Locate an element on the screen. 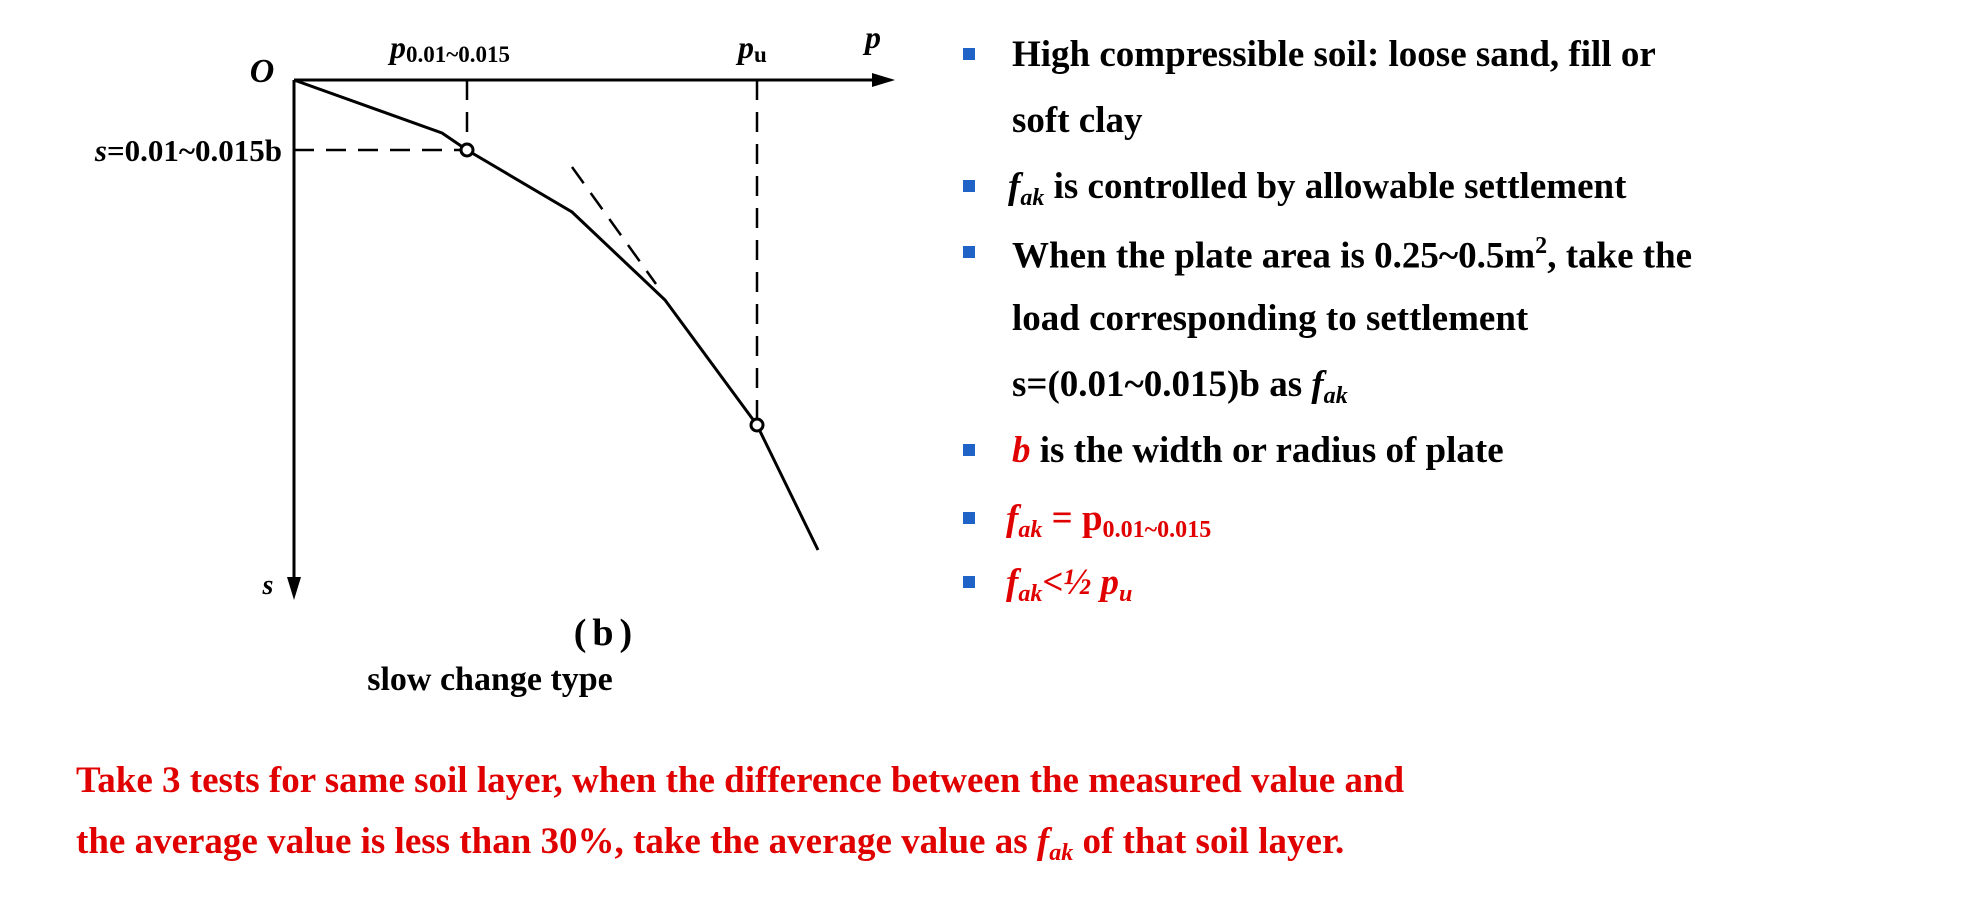 This screenshot has width=1968, height=897. panel-label: (b) is located at coordinates (606, 633).